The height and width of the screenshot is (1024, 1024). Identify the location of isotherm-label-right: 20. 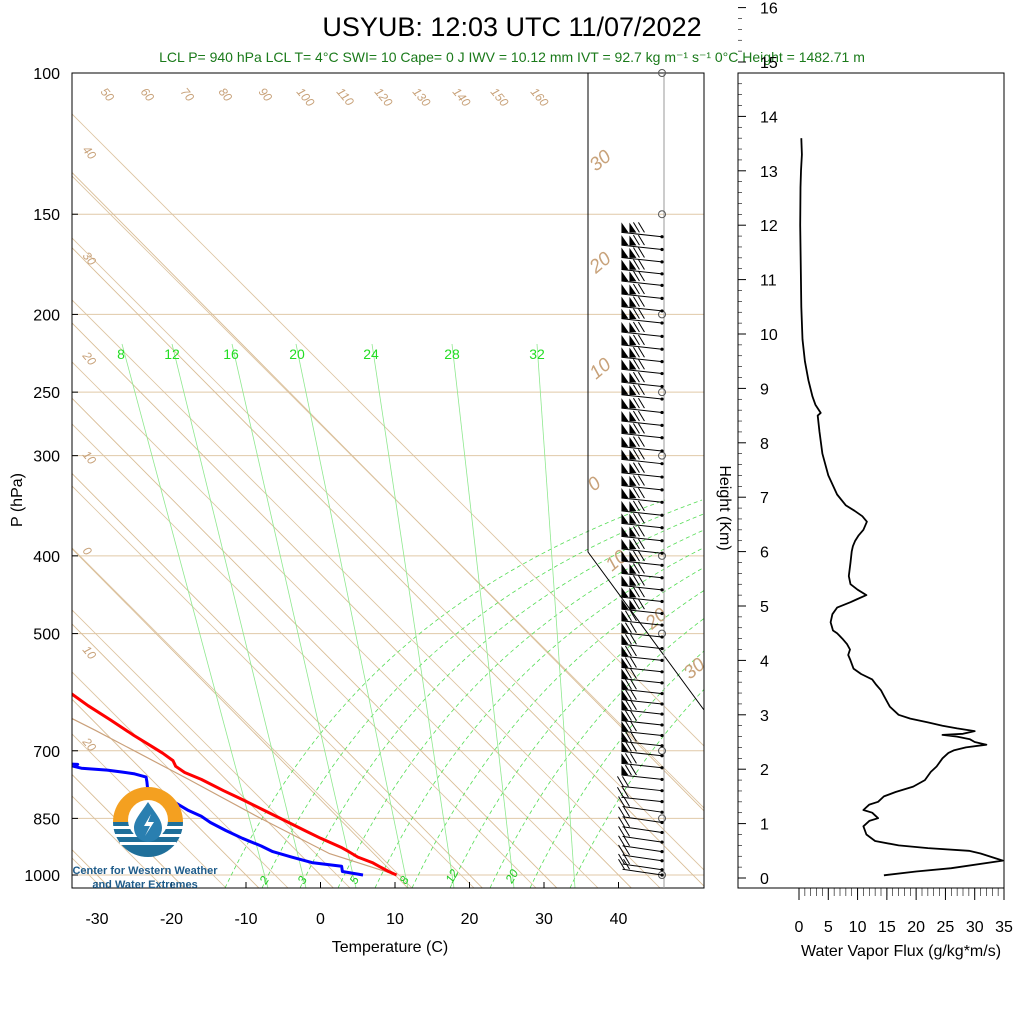
(600, 263).